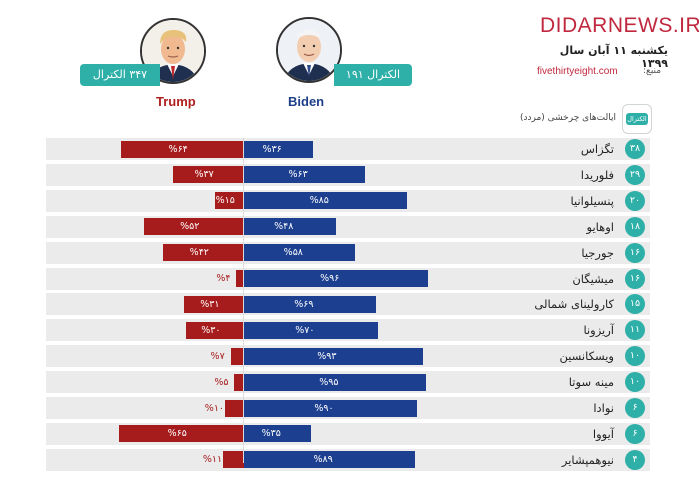 The image size is (699, 483). What do you see at coordinates (597, 174) in the screenshot?
I see `state-name: فلوریدا` at bounding box center [597, 174].